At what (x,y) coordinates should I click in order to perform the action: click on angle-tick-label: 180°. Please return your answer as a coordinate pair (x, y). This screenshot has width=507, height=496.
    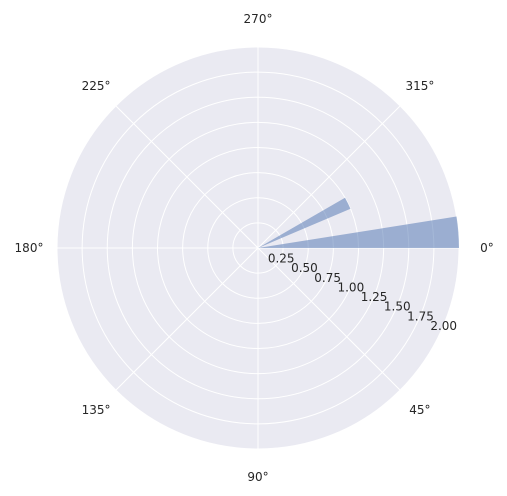
    Looking at the image, I should click on (29, 248).